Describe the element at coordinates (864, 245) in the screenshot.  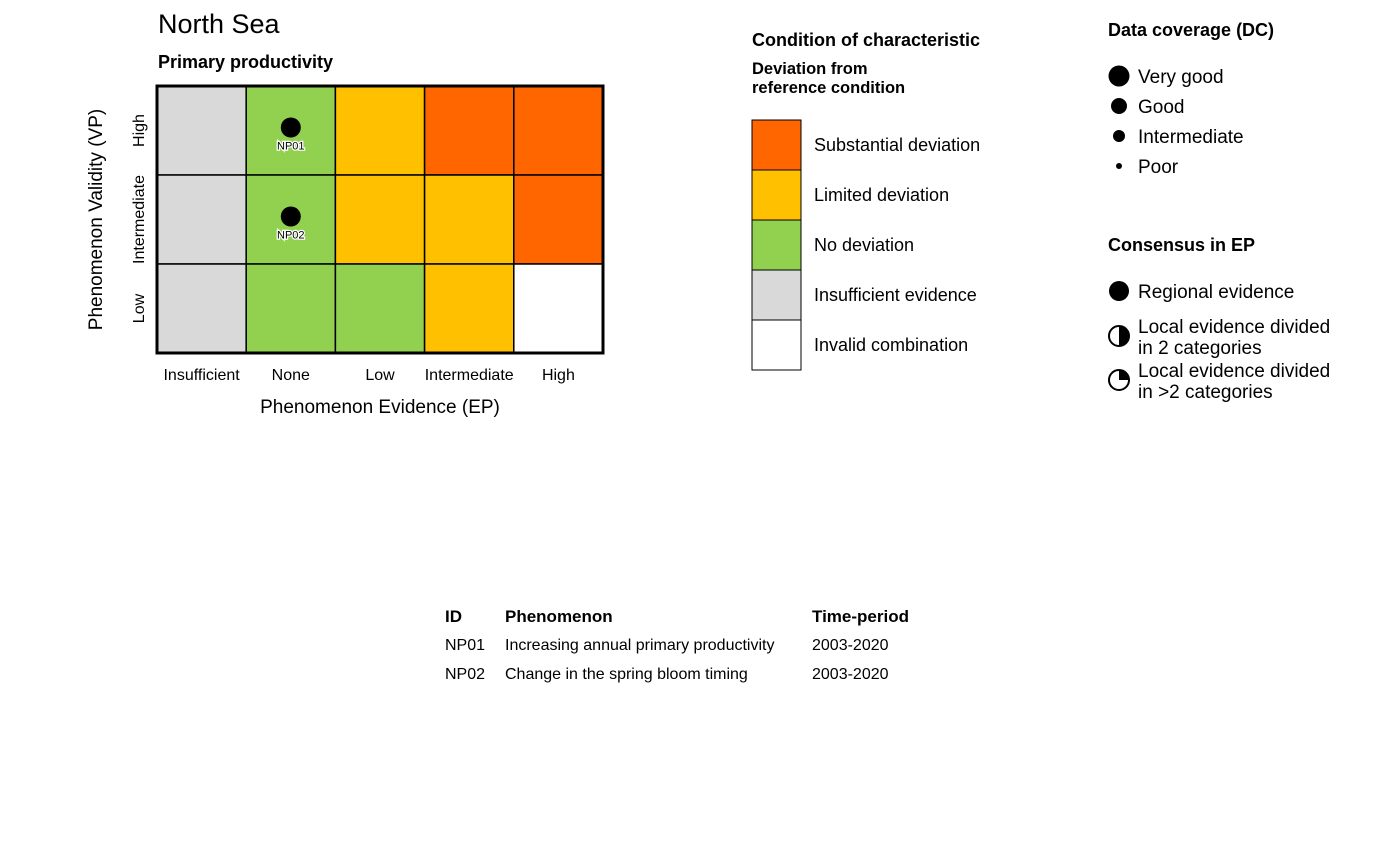
I see `legend-label: No deviation` at that location.